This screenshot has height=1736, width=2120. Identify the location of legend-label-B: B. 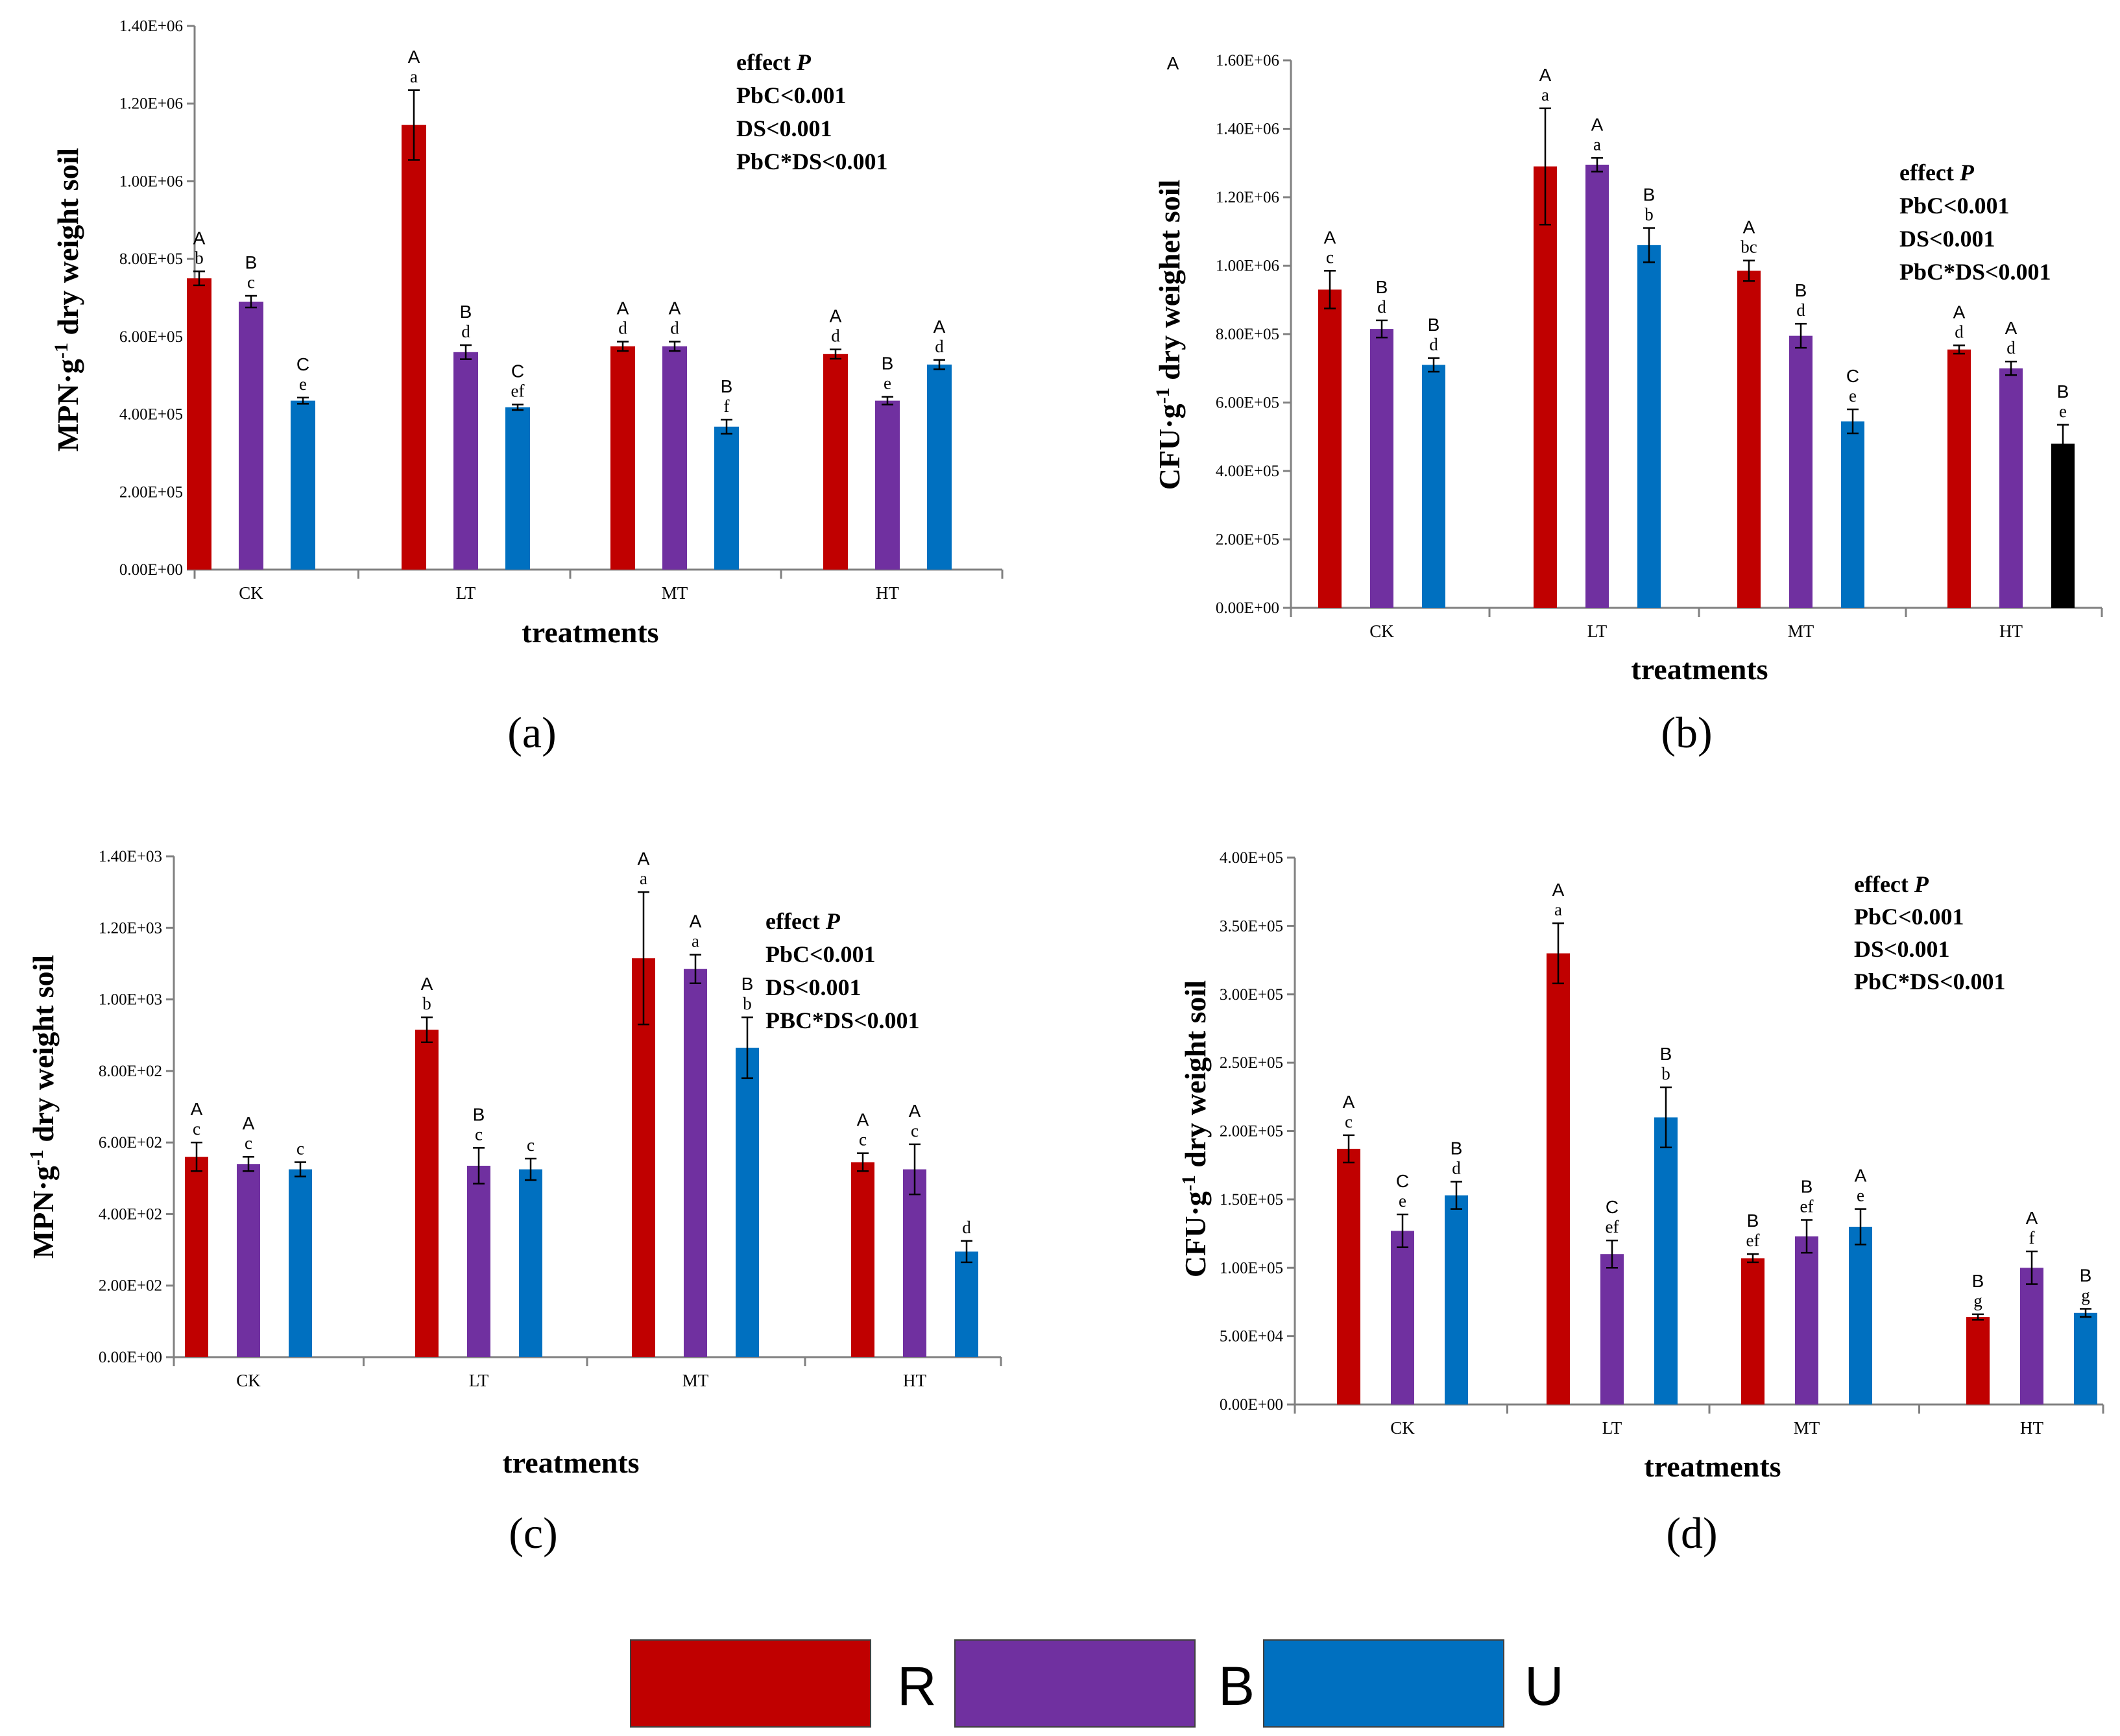
(1236, 1686).